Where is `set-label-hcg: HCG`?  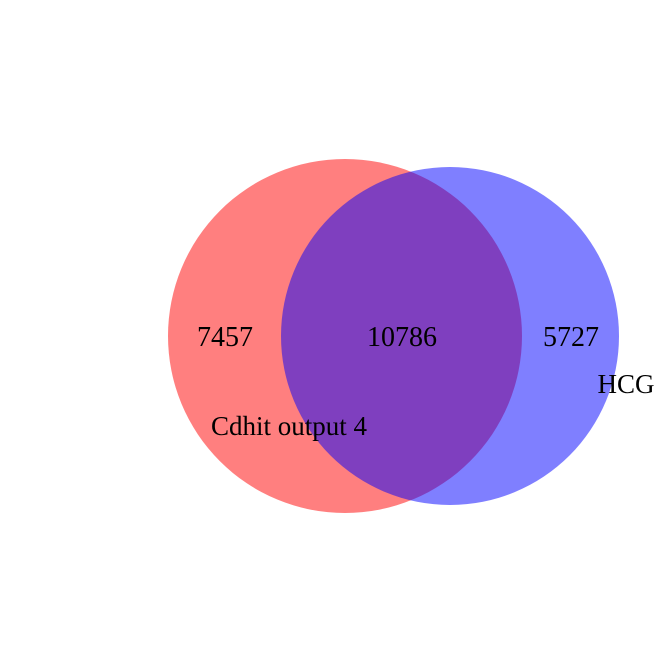
set-label-hcg: HCG is located at coordinates (625, 384).